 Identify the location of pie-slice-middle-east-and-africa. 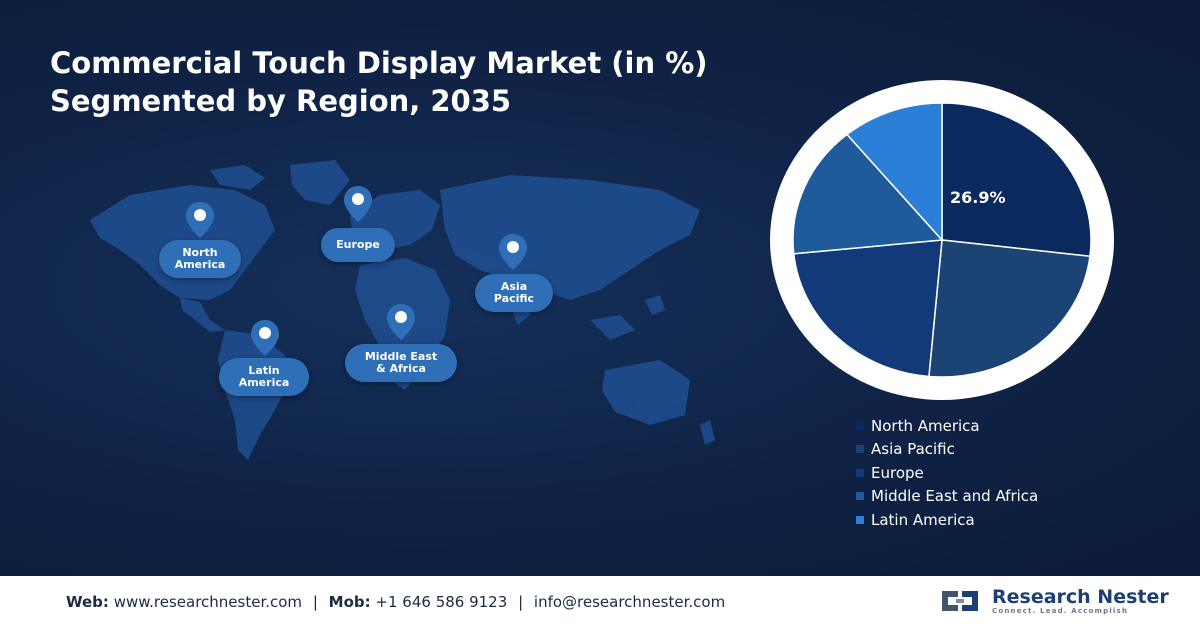
(868, 194).